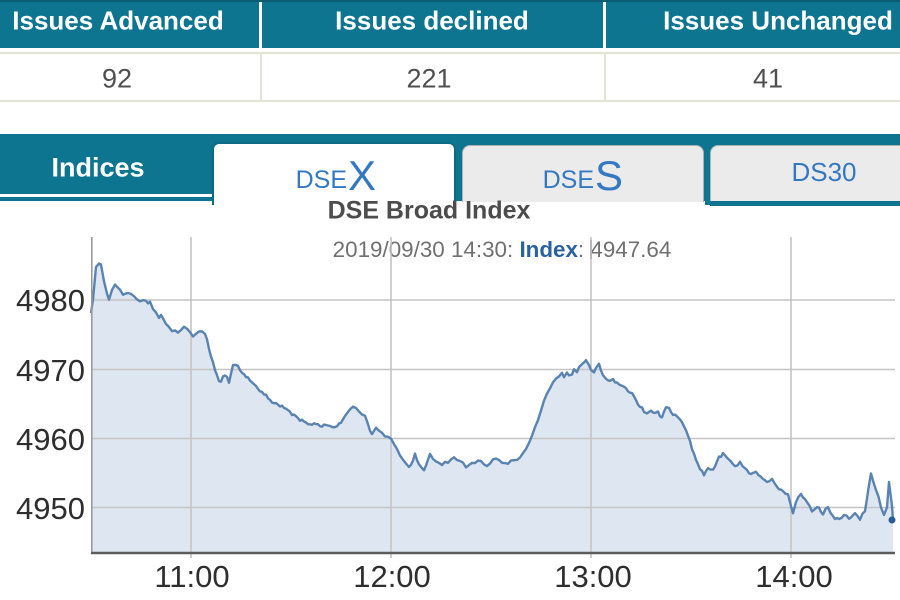 The width and height of the screenshot is (900, 600). I want to click on svg-text: S, so click(609, 175).